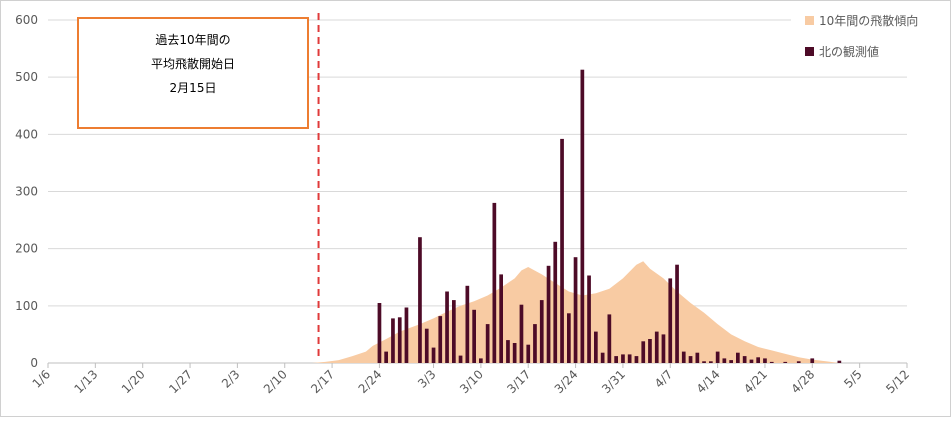 The height and width of the screenshot is (422, 951). I want to click on x-tick-label: 3/17, so click(518, 381).